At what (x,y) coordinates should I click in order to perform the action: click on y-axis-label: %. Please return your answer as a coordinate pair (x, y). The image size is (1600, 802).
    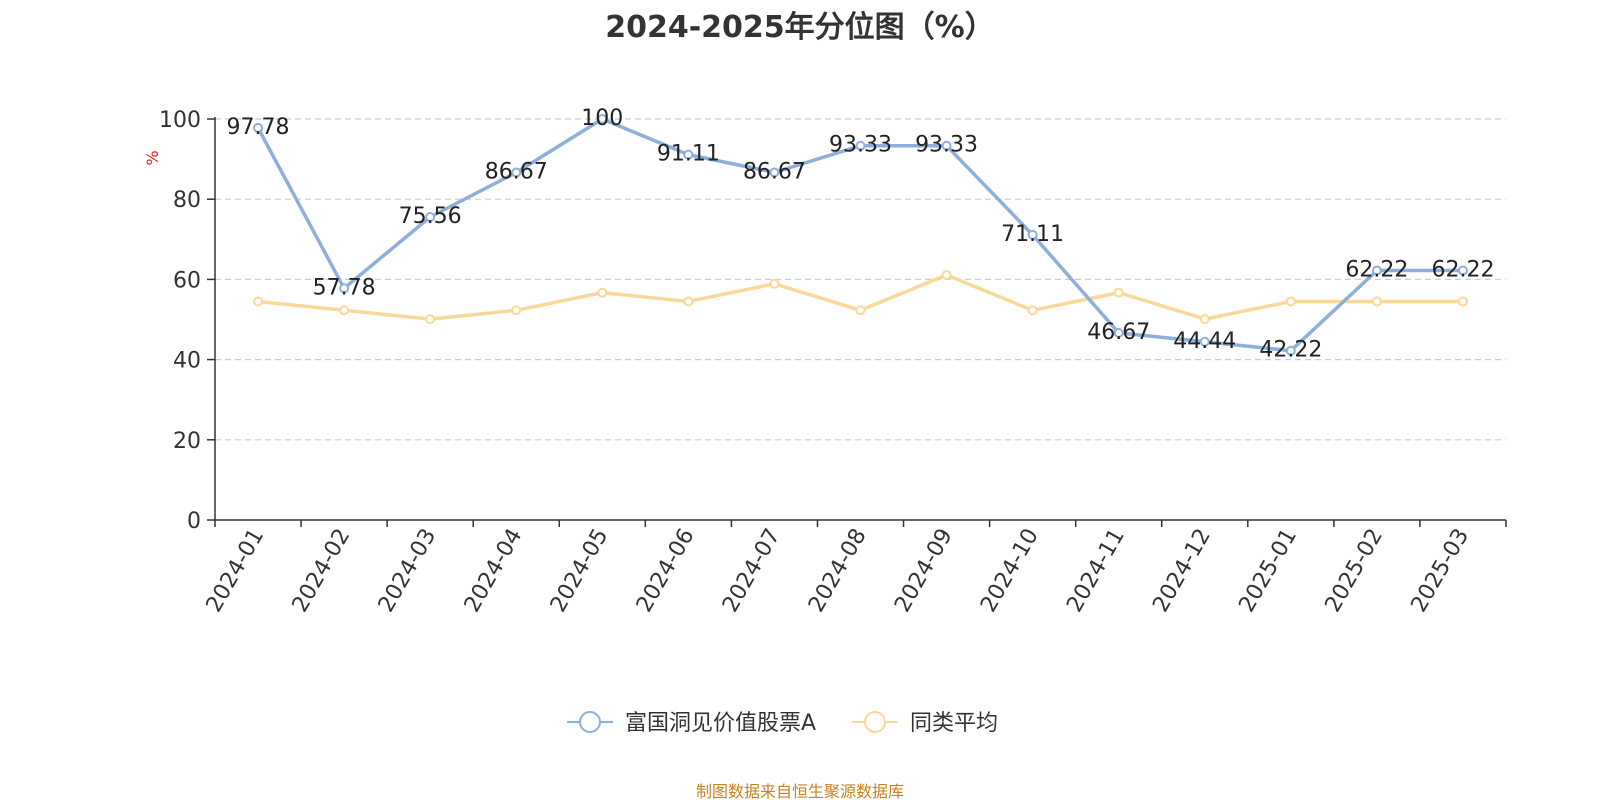
    Looking at the image, I should click on (152, 157).